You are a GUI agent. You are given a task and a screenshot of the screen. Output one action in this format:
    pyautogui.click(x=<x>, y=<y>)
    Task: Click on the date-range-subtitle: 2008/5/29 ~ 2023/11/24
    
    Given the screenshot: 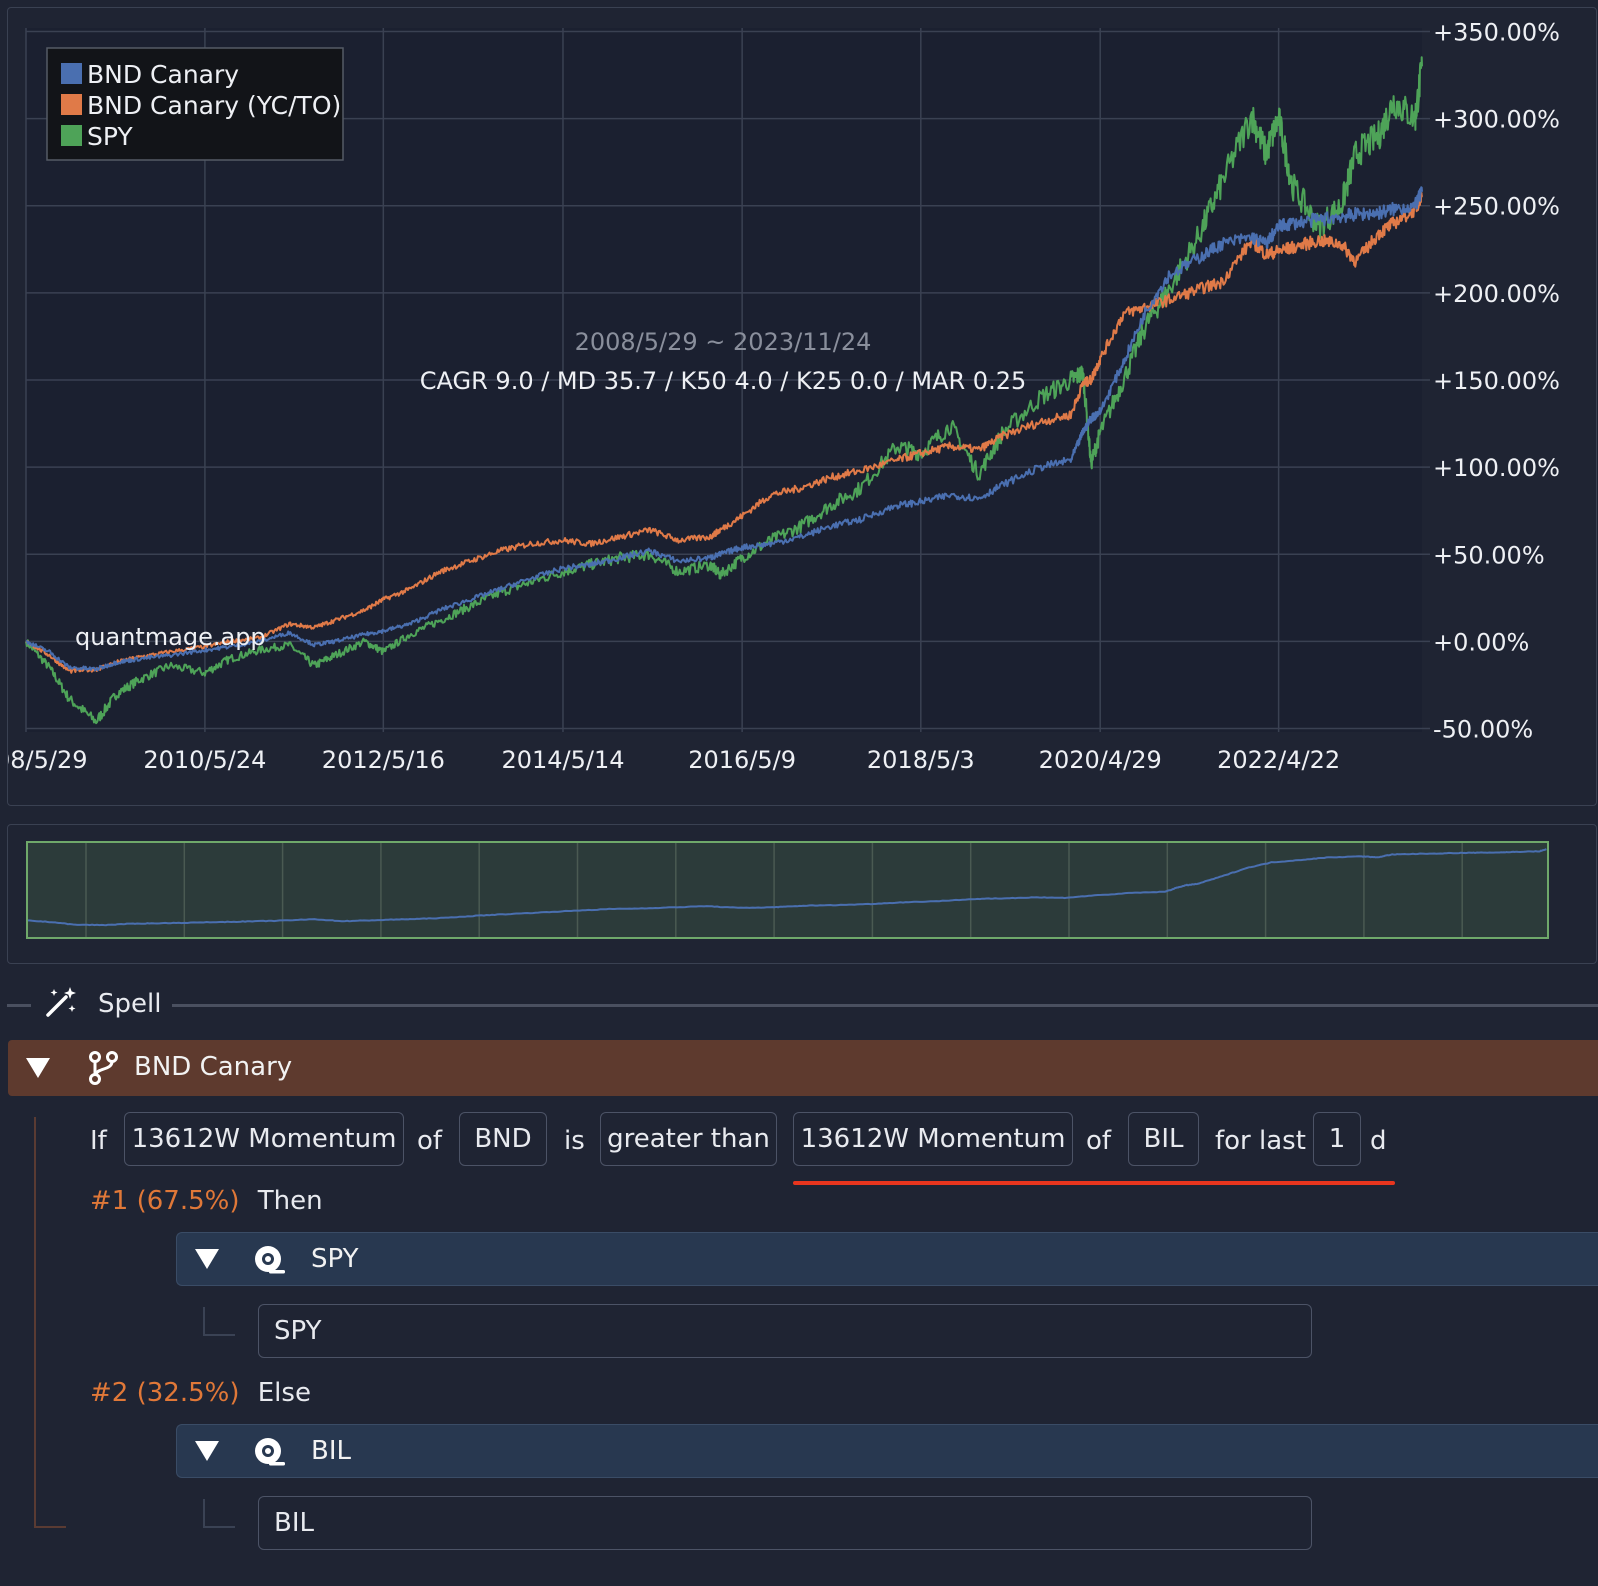 What is the action you would take?
    pyautogui.click(x=723, y=342)
    